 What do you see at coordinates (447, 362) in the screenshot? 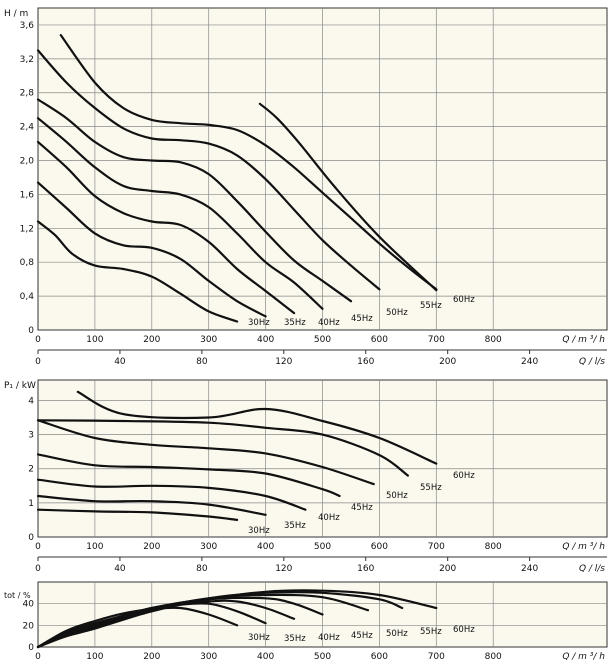
I see `secondary-tick-label: 200` at bounding box center [447, 362].